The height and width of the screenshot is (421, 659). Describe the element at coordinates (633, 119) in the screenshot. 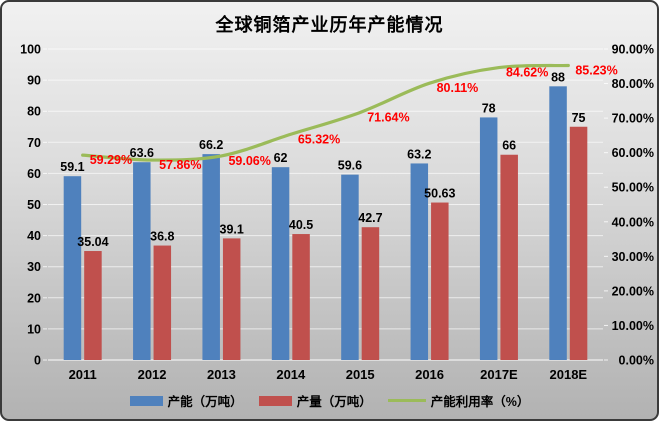

I see `right-axis-label: 70.00%` at that location.